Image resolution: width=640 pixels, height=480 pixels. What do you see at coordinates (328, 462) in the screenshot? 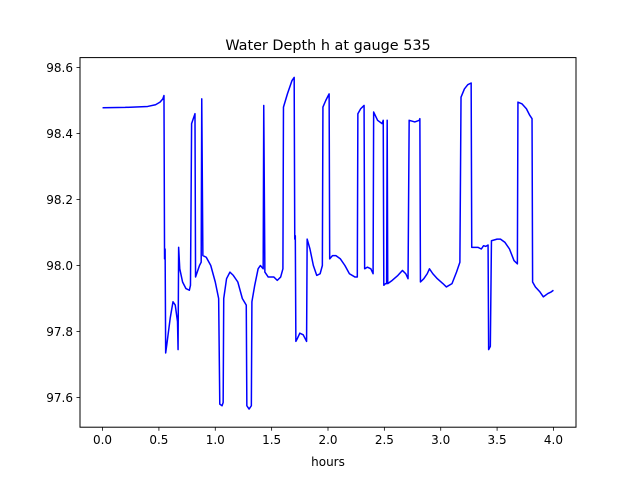
I see `x-axis-label: hours` at bounding box center [328, 462].